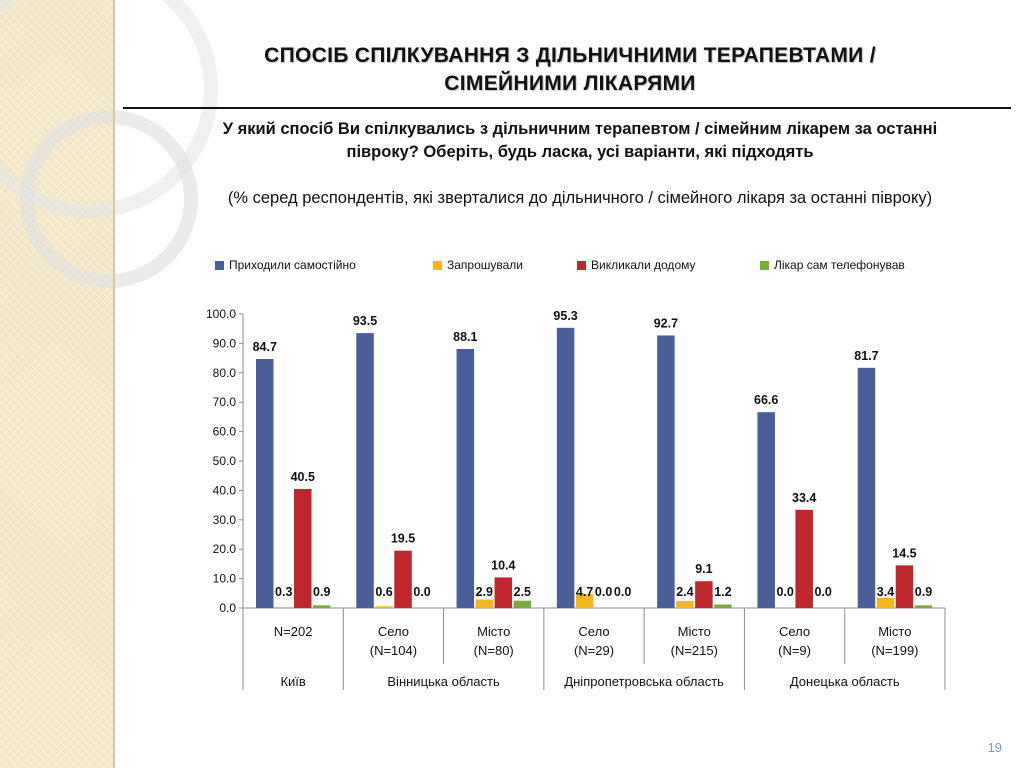 Image resolution: width=1024 pixels, height=768 pixels. Describe the element at coordinates (303, 477) in the screenshot. I see `data-label: 40.5` at that location.